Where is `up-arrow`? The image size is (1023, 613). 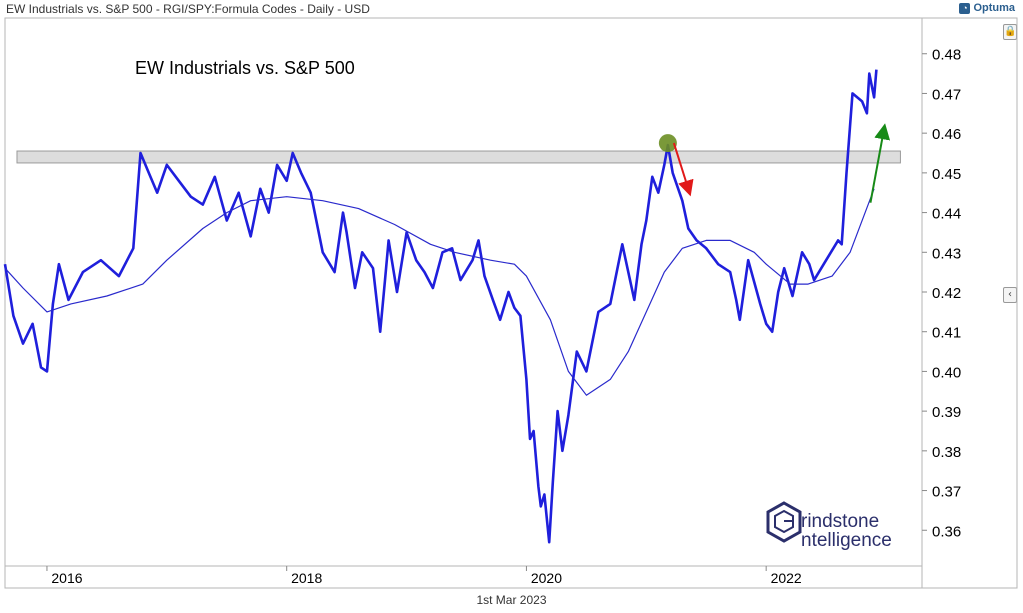 up-arrow is located at coordinates (880, 163).